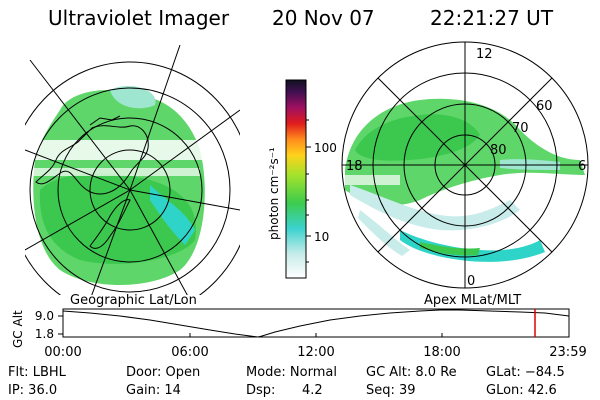 The height and width of the screenshot is (400, 600). What do you see at coordinates (163, 372) in the screenshot?
I see `door-info: Door: Open` at bounding box center [163, 372].